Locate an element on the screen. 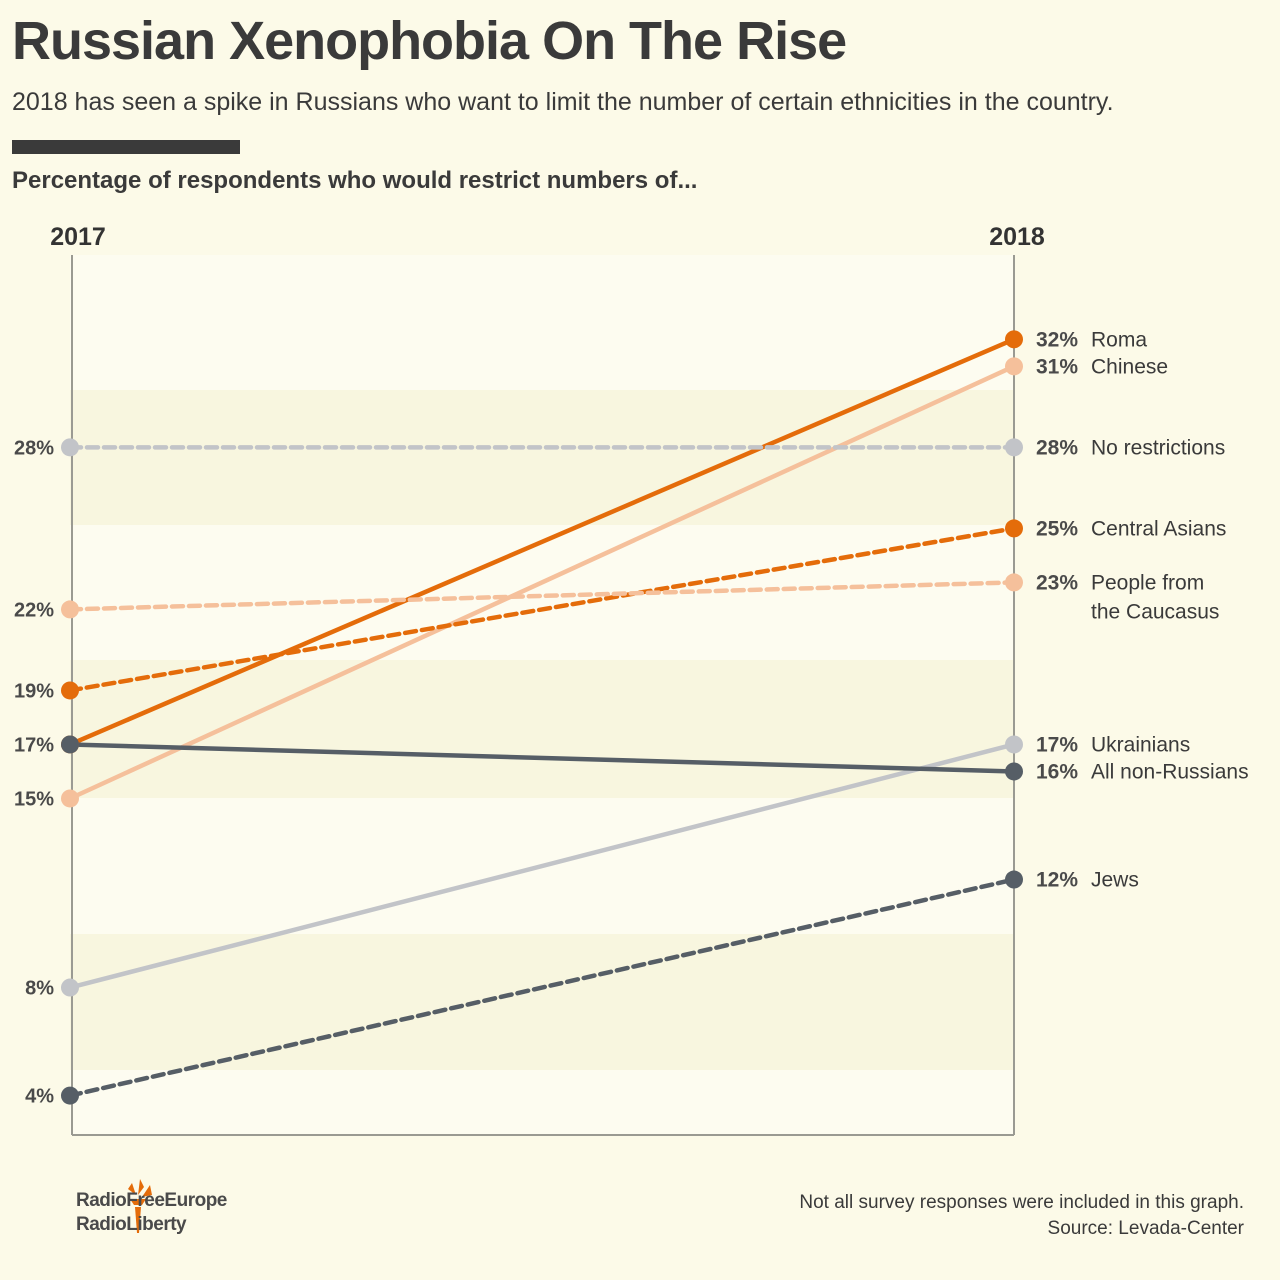 This screenshot has width=1280, height=1280. series-line-ukrainians is located at coordinates (542, 866).